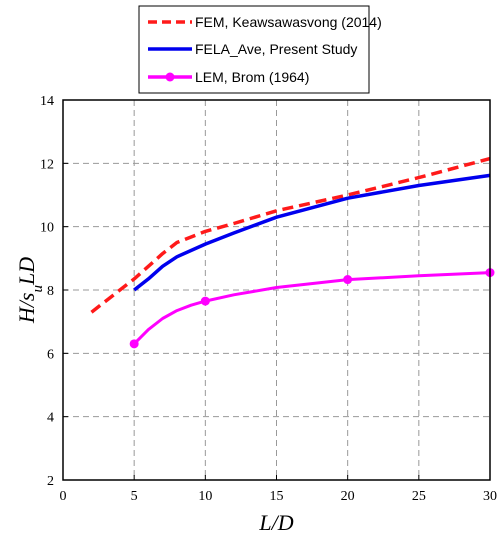 This screenshot has height=550, width=504. Describe the element at coordinates (276, 49) in the screenshot. I see `legend-label: FELA_Ave, Present Study` at that location.